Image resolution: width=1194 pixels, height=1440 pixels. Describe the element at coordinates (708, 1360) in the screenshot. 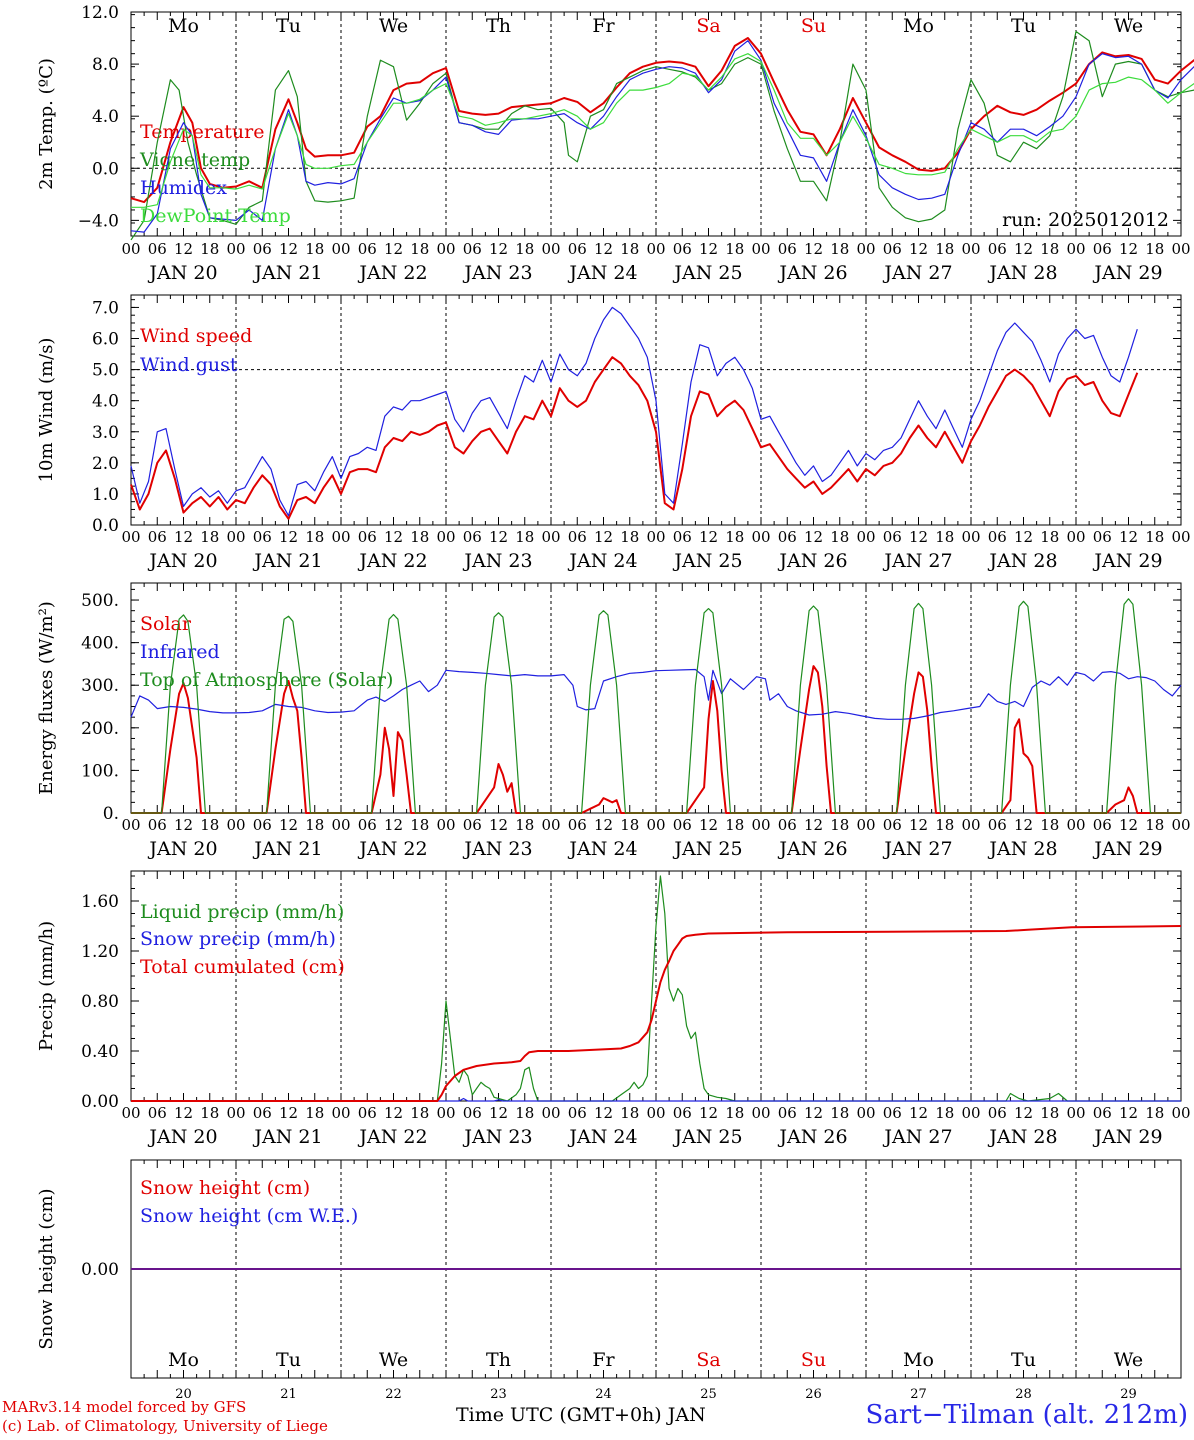

I see `weekday-label: Sa` at that location.